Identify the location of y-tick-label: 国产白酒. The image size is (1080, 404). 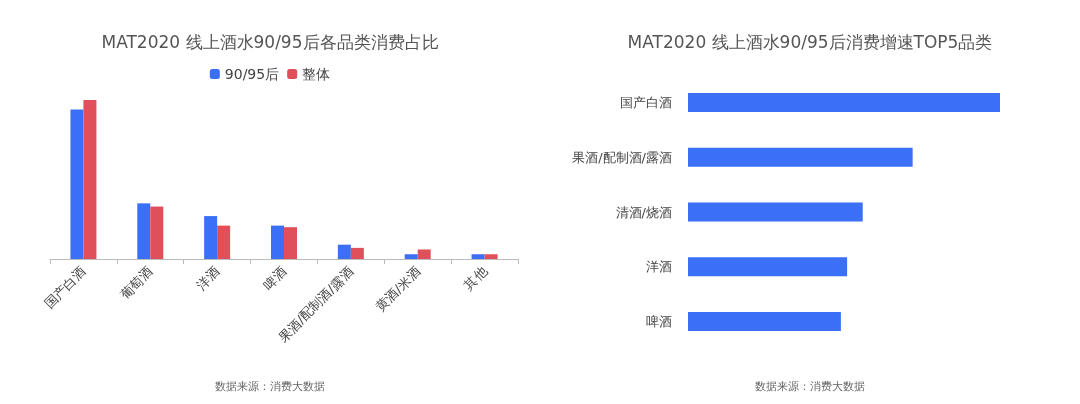
(646, 102).